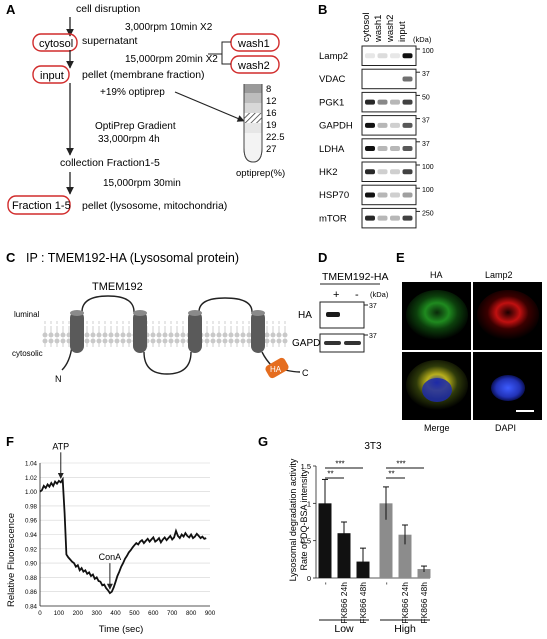 This screenshot has width=547, height=639. I want to click on blot-box-hsp70, so click(389, 195).